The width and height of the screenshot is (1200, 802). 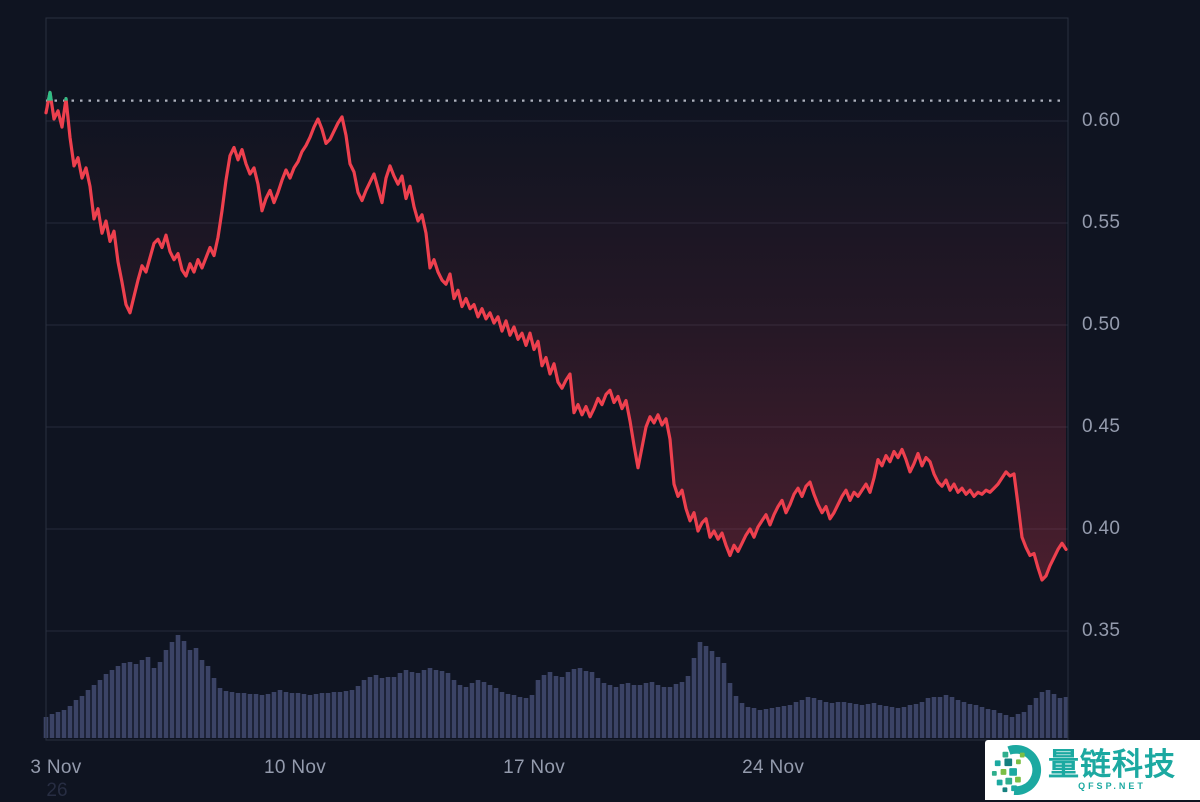 I want to click on x-axis-label: 3 Nov, so click(x=56, y=767).